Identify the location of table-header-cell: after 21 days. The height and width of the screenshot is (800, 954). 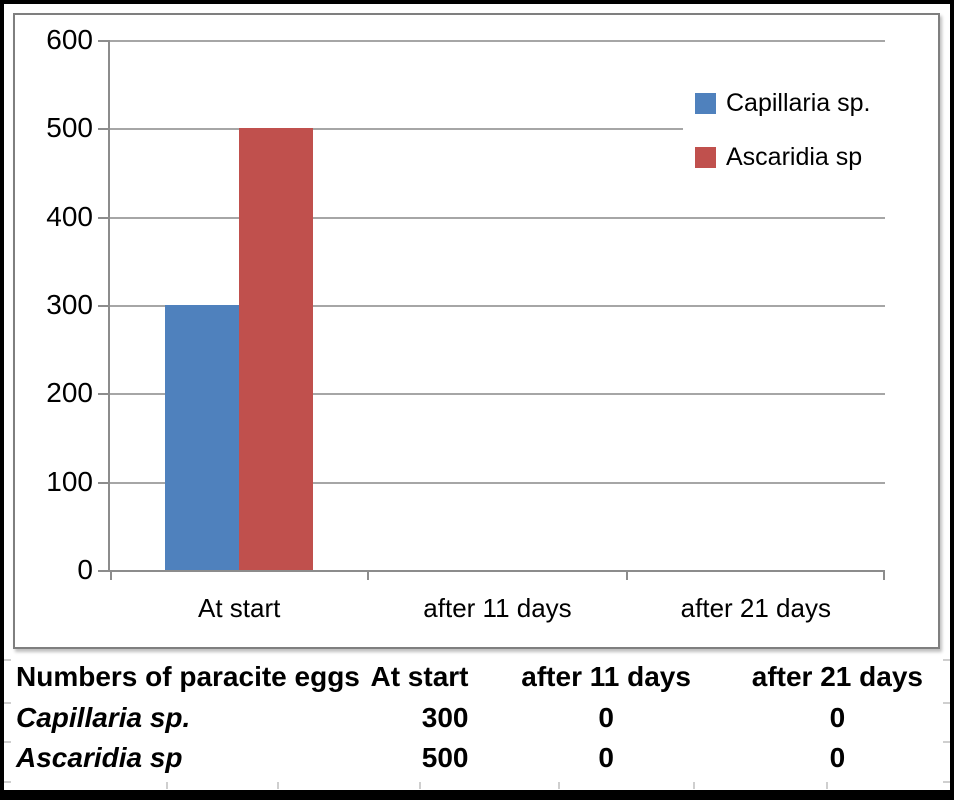
(837, 676).